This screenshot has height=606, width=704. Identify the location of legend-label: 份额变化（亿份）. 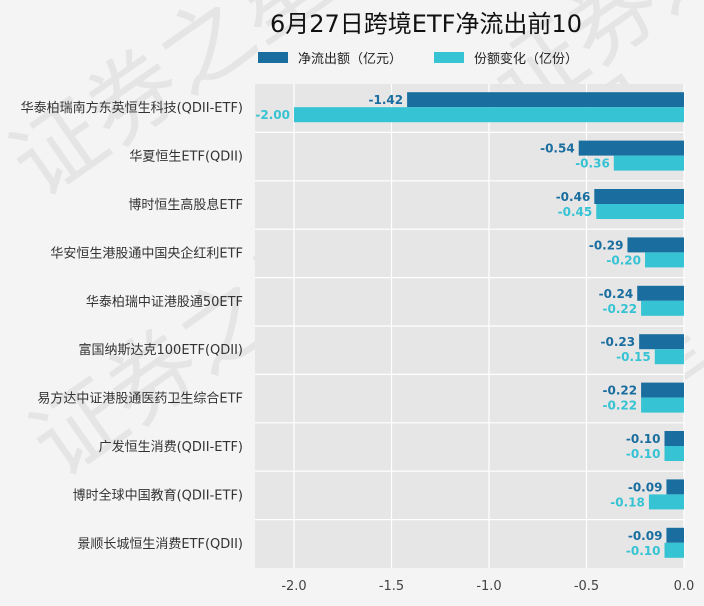
(526, 59).